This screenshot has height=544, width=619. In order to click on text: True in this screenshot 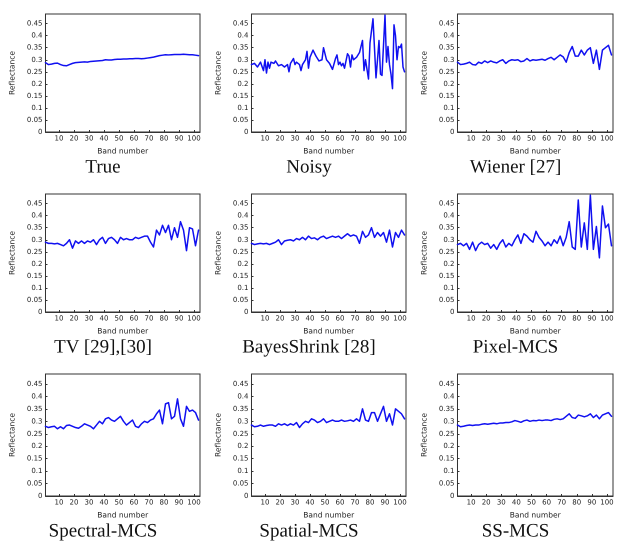, I will do `click(103, 167)`.